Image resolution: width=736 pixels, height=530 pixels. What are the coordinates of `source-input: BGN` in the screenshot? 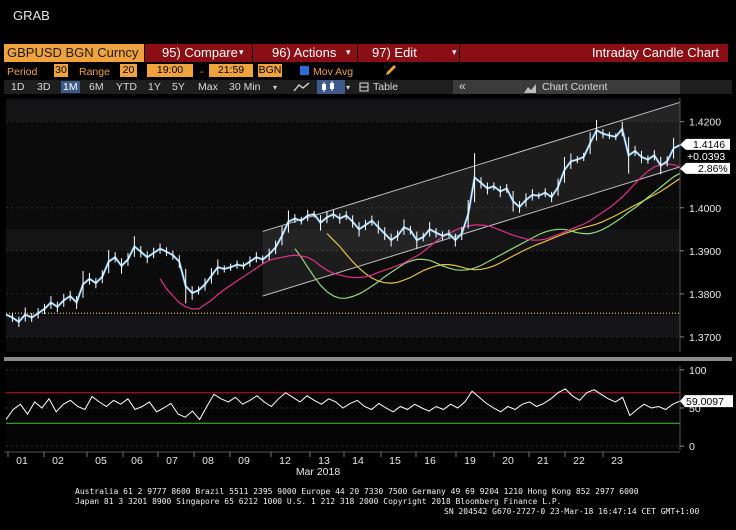 It's located at (270, 70).